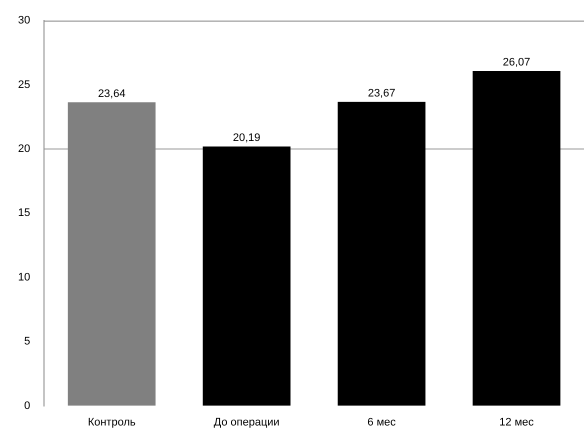  I want to click on x-tick-label: 12 мес, so click(516, 422).